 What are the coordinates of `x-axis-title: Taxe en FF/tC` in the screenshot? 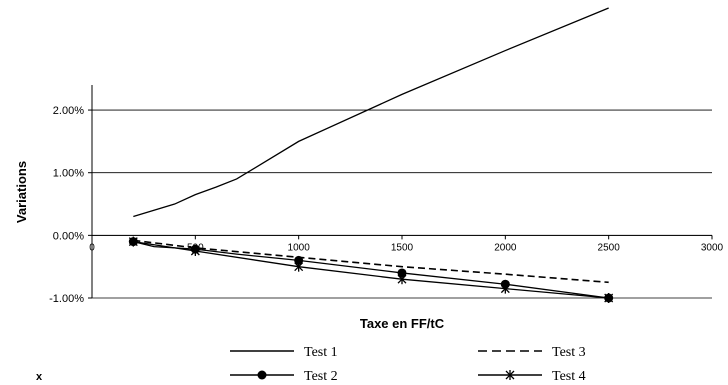 It's located at (402, 323).